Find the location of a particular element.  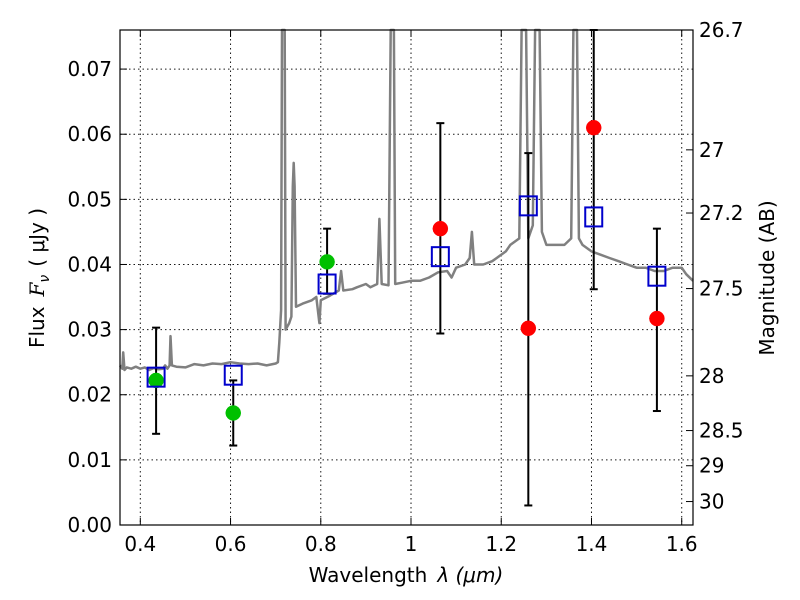

x-tick-label: 0.6 is located at coordinates (231, 544).